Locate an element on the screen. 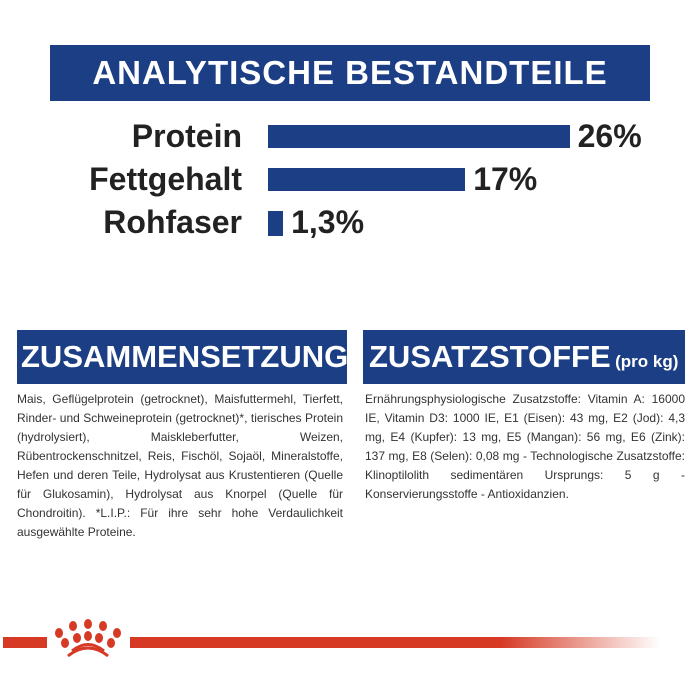 The height and width of the screenshot is (700, 700). red-line-right is located at coordinates (395, 642).